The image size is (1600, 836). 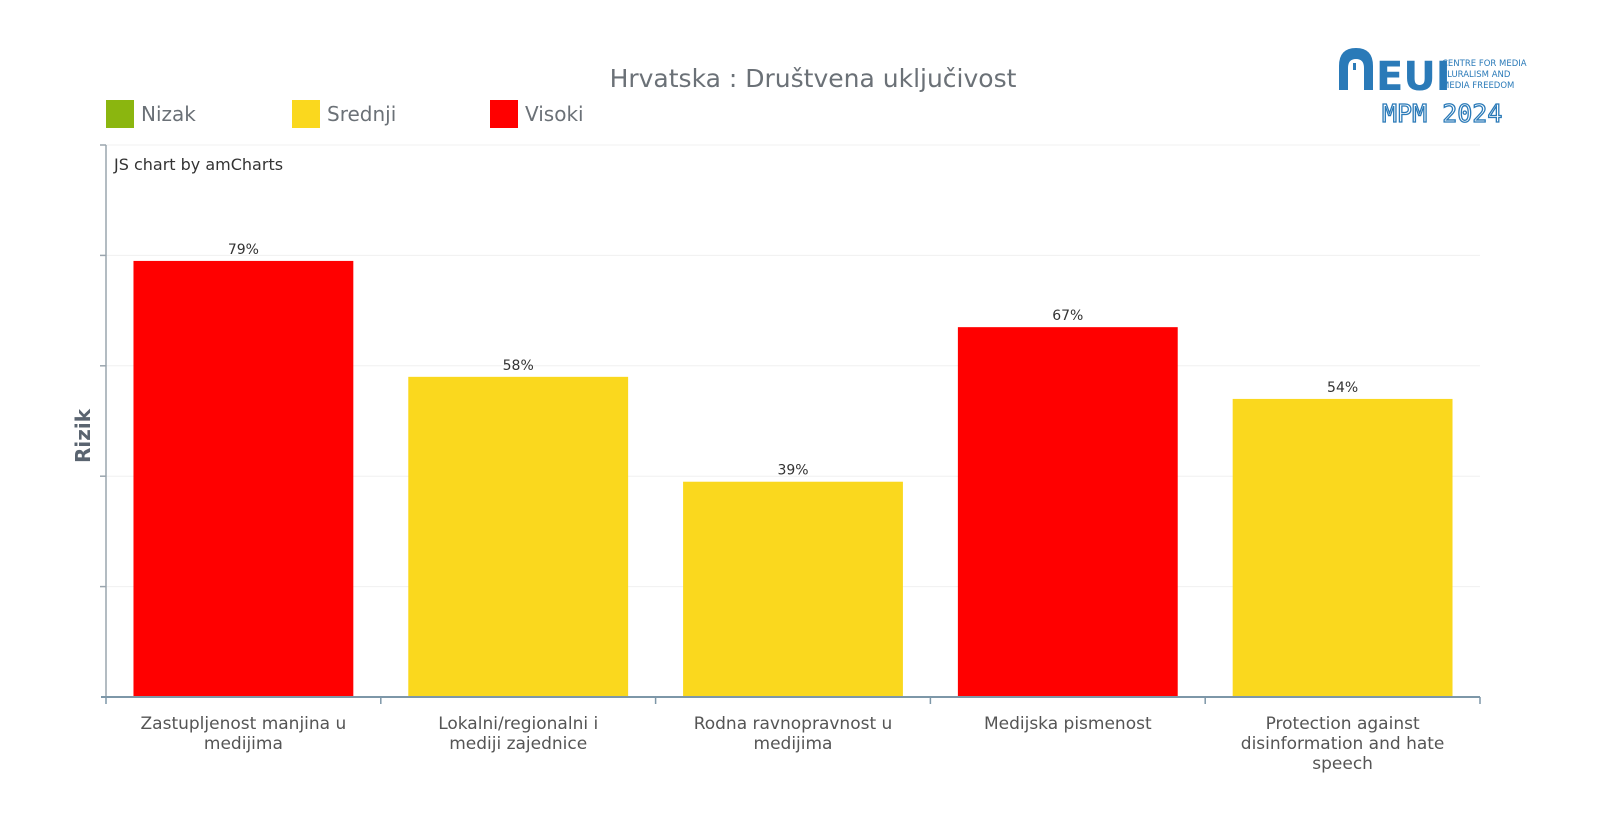 What do you see at coordinates (792, 471) in the screenshot?
I see `bar-value-label: 39%` at bounding box center [792, 471].